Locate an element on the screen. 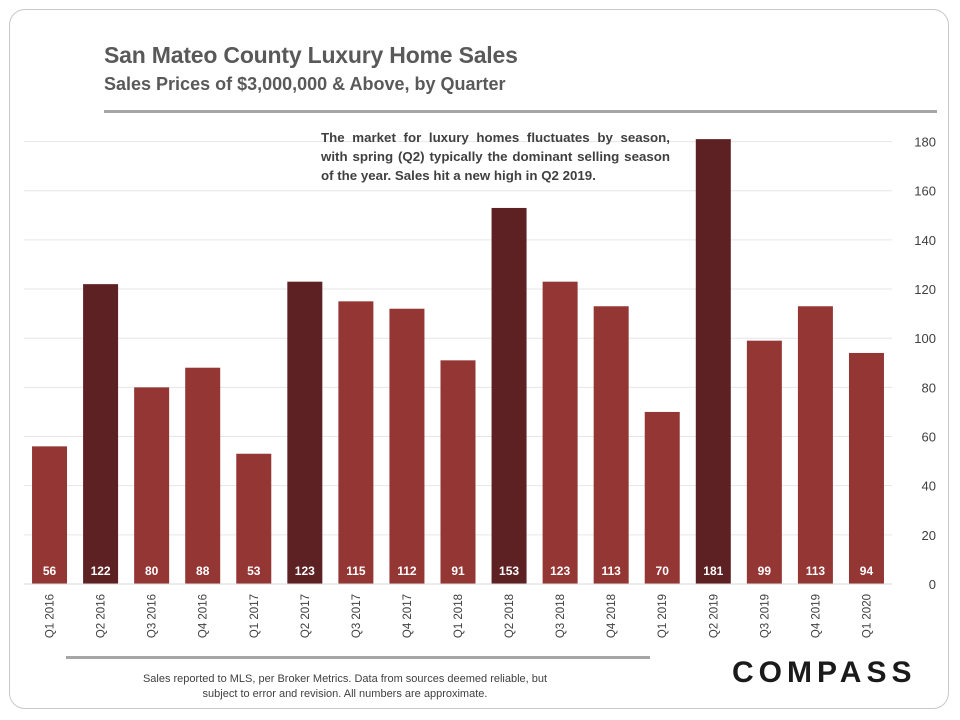 Image resolution: width=960 pixels, height=720 pixels. y-tick-label: 60 is located at coordinates (929, 437).